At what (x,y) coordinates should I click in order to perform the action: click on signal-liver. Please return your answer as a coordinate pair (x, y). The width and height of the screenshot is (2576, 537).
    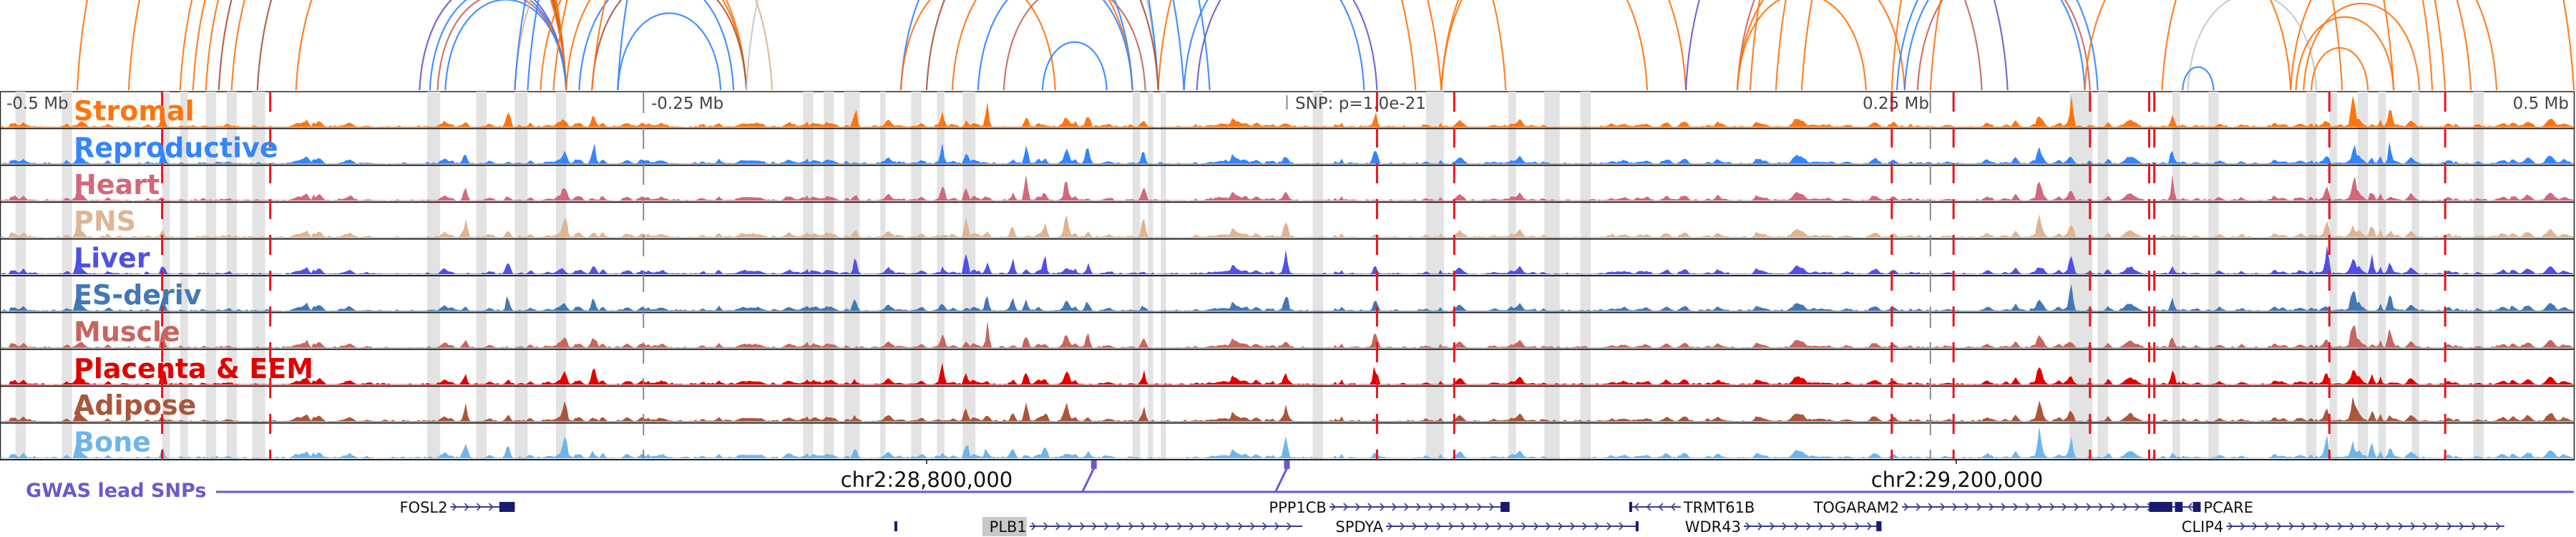
    Looking at the image, I should click on (1287, 259).